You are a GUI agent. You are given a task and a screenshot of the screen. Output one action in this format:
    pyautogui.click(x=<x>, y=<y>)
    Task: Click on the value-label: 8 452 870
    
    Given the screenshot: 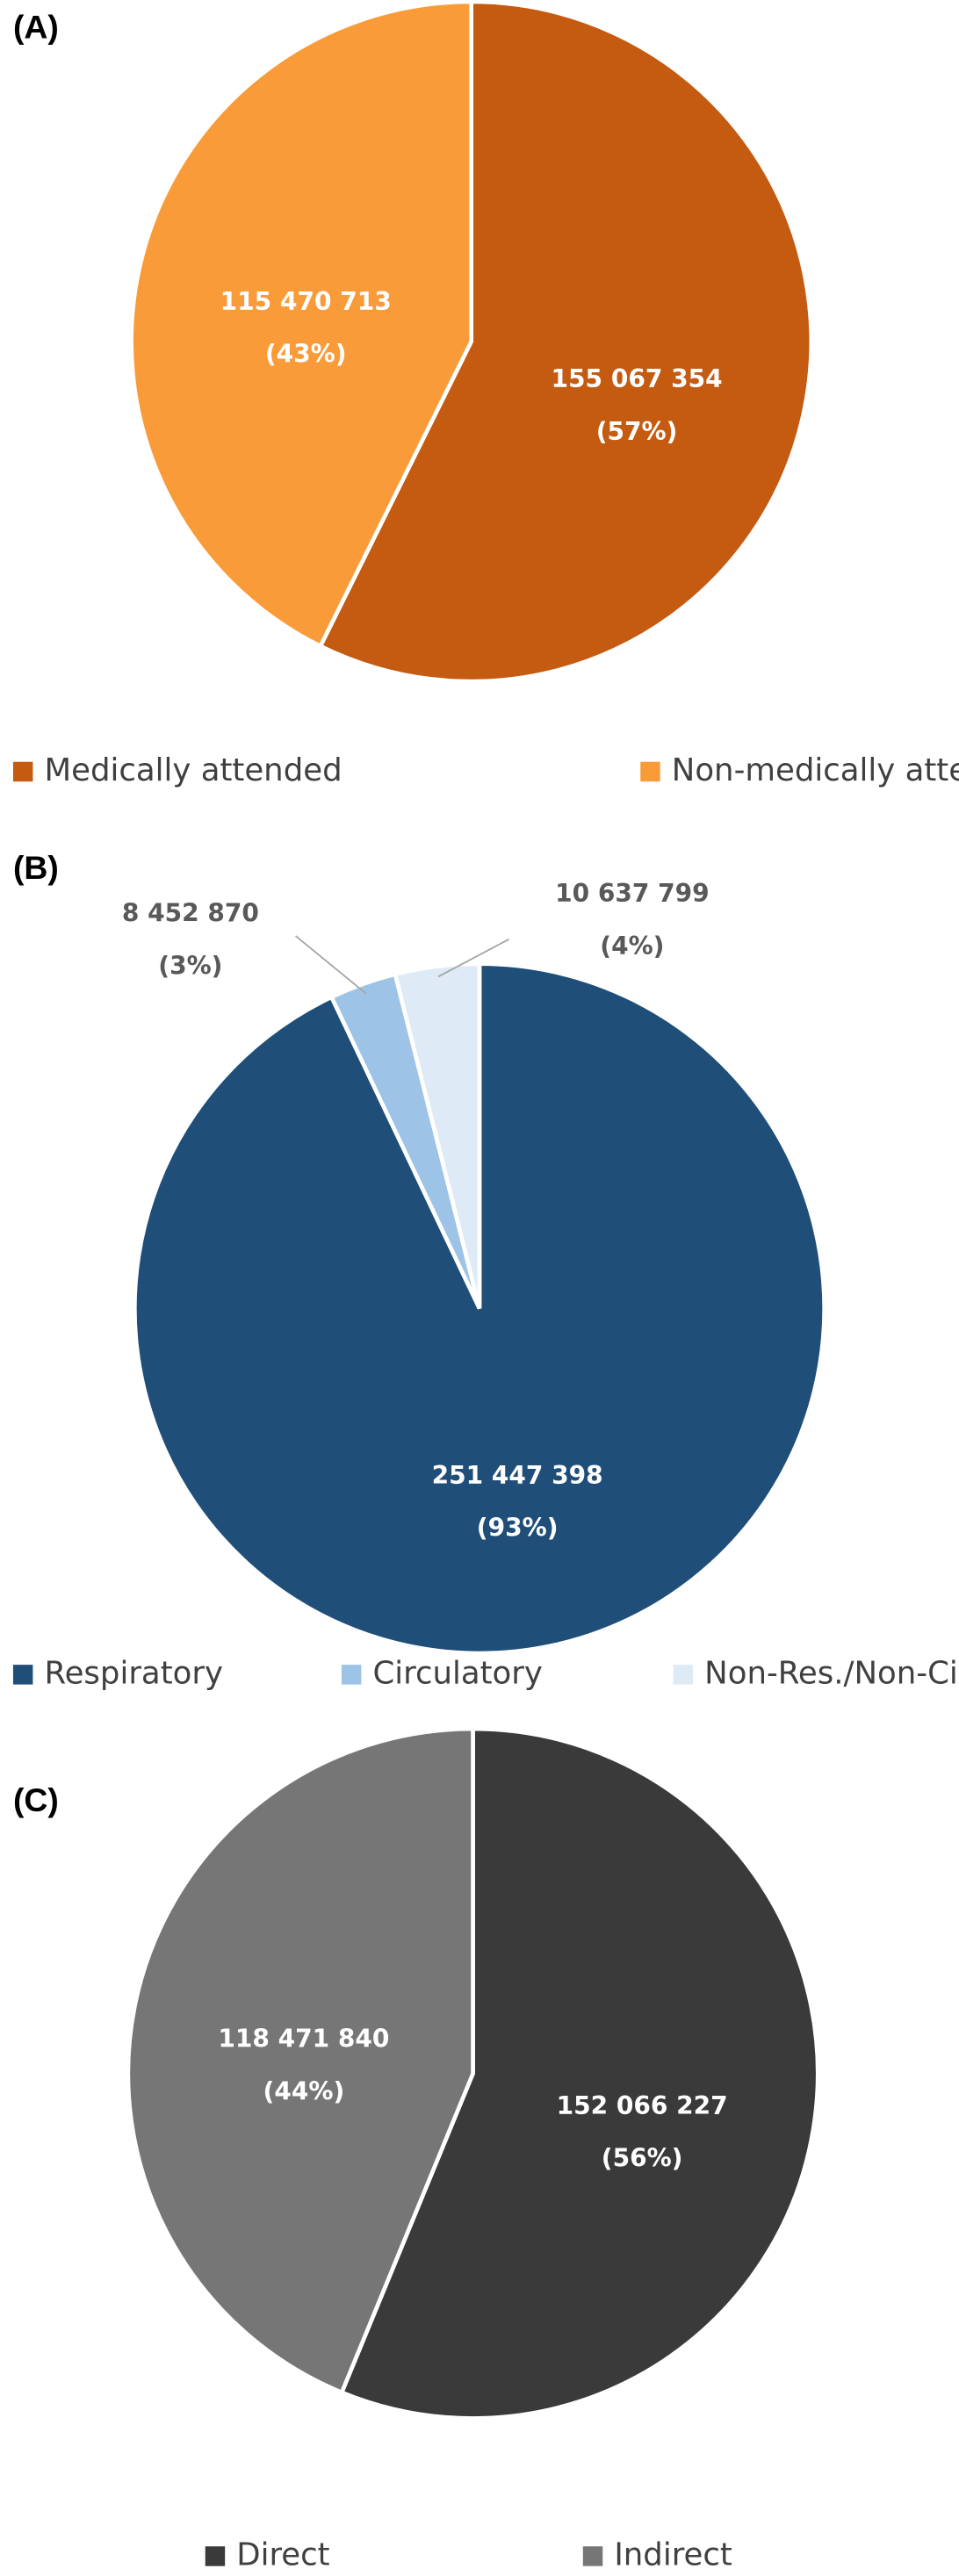 What is the action you would take?
    pyautogui.click(x=190, y=913)
    